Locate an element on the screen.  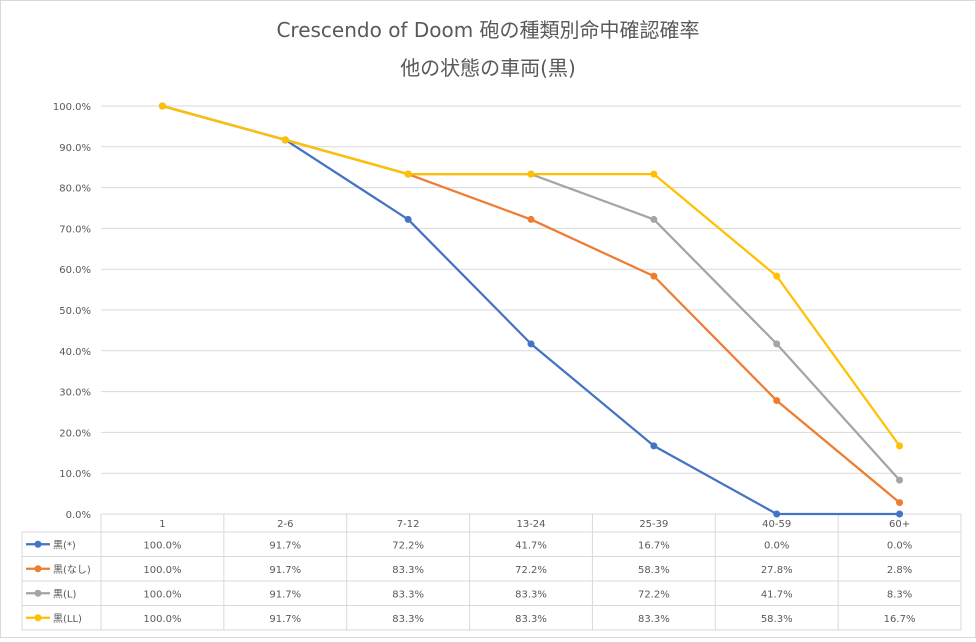
y-tick-label: 50.0% is located at coordinates (75, 311).